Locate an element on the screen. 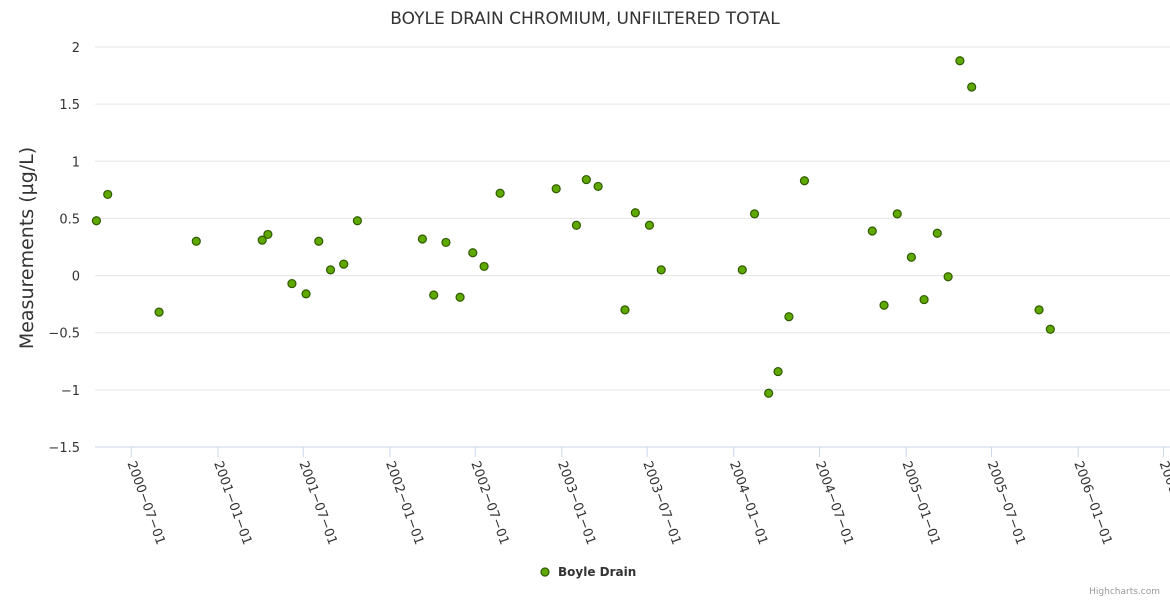 The height and width of the screenshot is (600, 1170). y-tick-label: −1.5 is located at coordinates (64, 448).